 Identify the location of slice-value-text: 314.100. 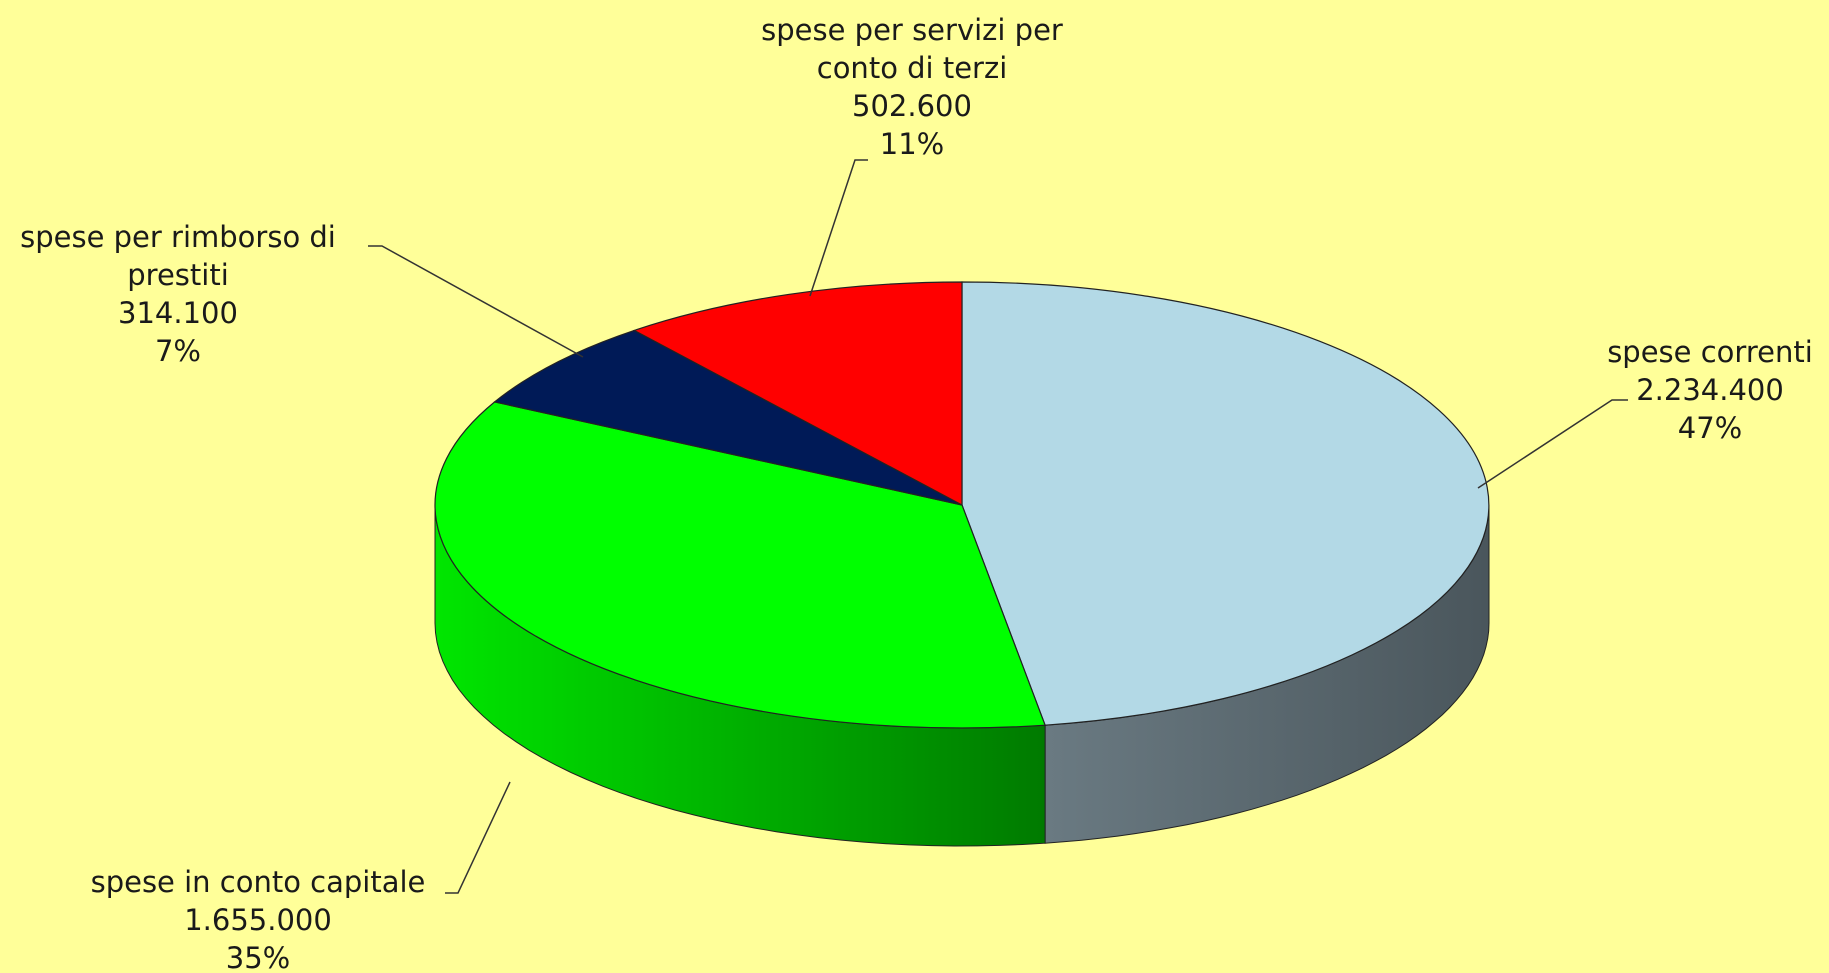
(178, 313).